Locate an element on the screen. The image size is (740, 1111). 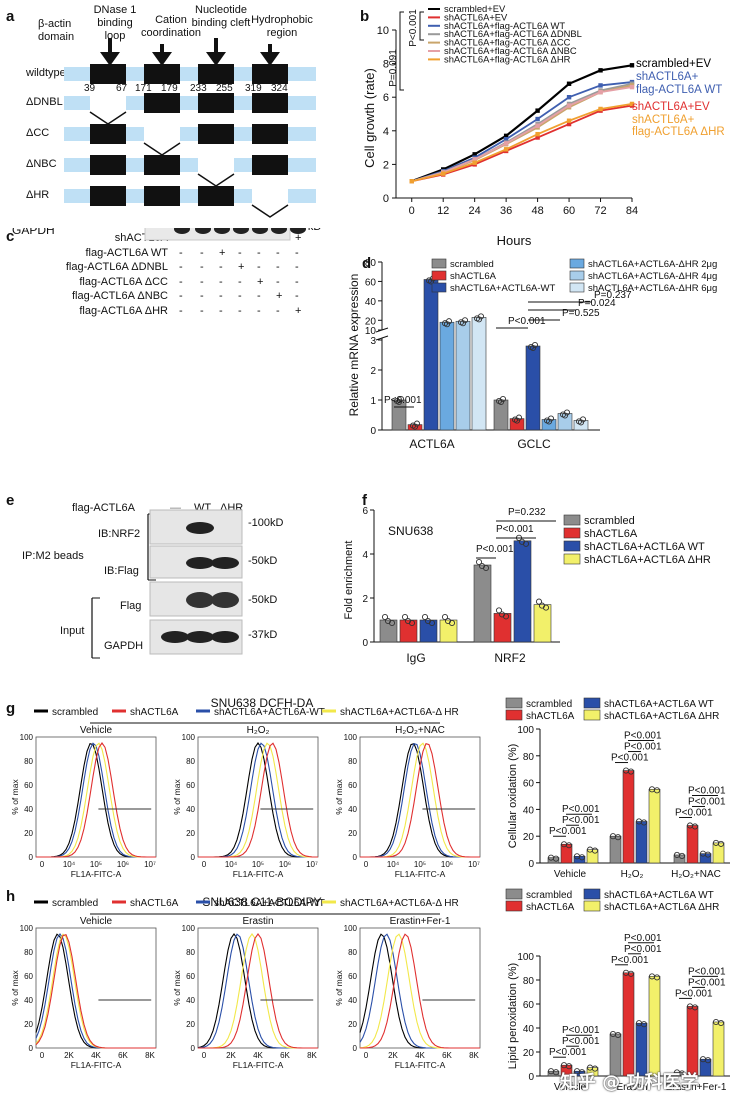
y-axis-label: Relative mRNA expression is located at coordinates (354, 345).